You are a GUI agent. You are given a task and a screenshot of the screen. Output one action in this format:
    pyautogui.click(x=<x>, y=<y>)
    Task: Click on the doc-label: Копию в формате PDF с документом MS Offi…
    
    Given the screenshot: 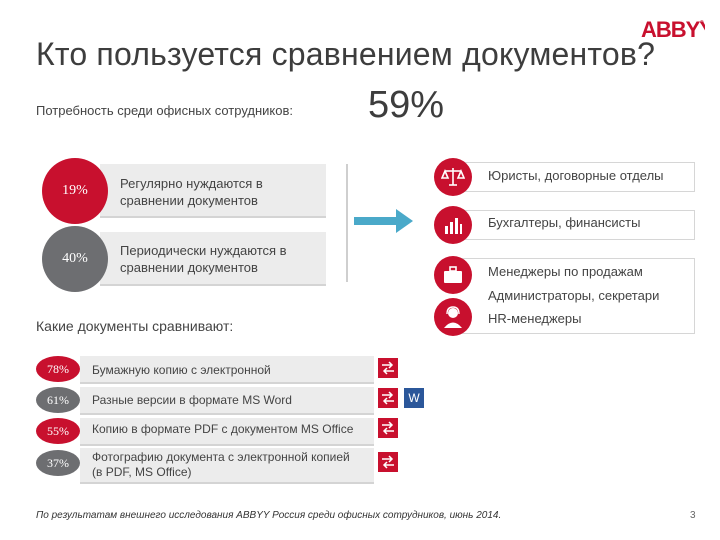 What is the action you would take?
    pyautogui.click(x=223, y=429)
    